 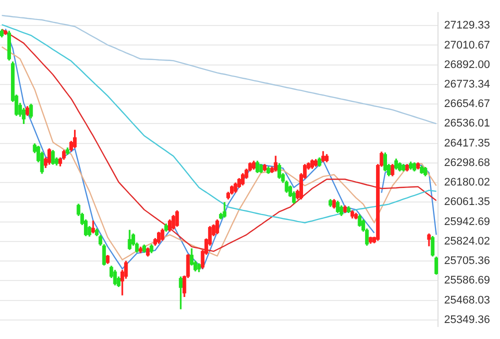 What do you see at coordinates (467, 162) in the screenshot?
I see `y-tick-label: 26298.68` at bounding box center [467, 162].